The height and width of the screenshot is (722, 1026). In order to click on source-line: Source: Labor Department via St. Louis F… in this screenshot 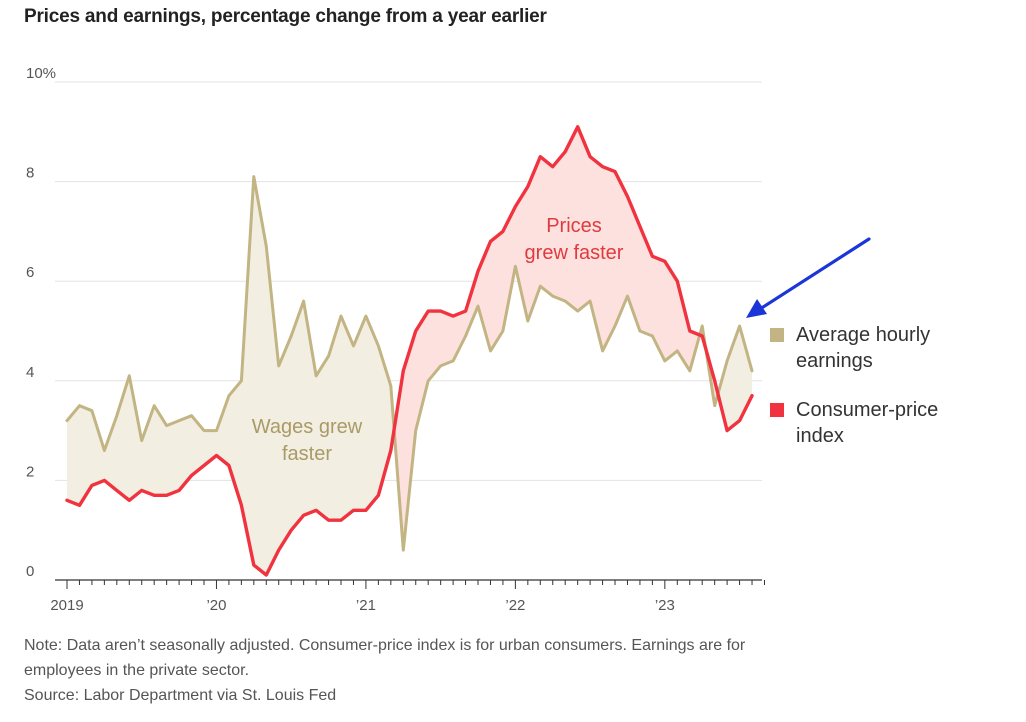, I will do `click(180, 695)`.